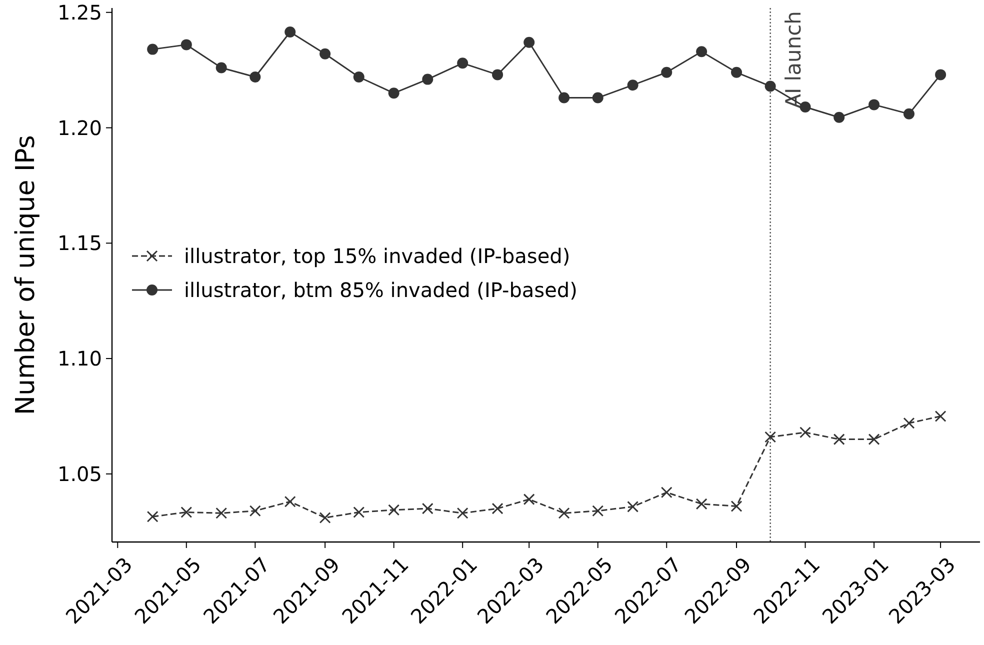  I want to click on y-tick-label: 1.15, so click(79, 243).